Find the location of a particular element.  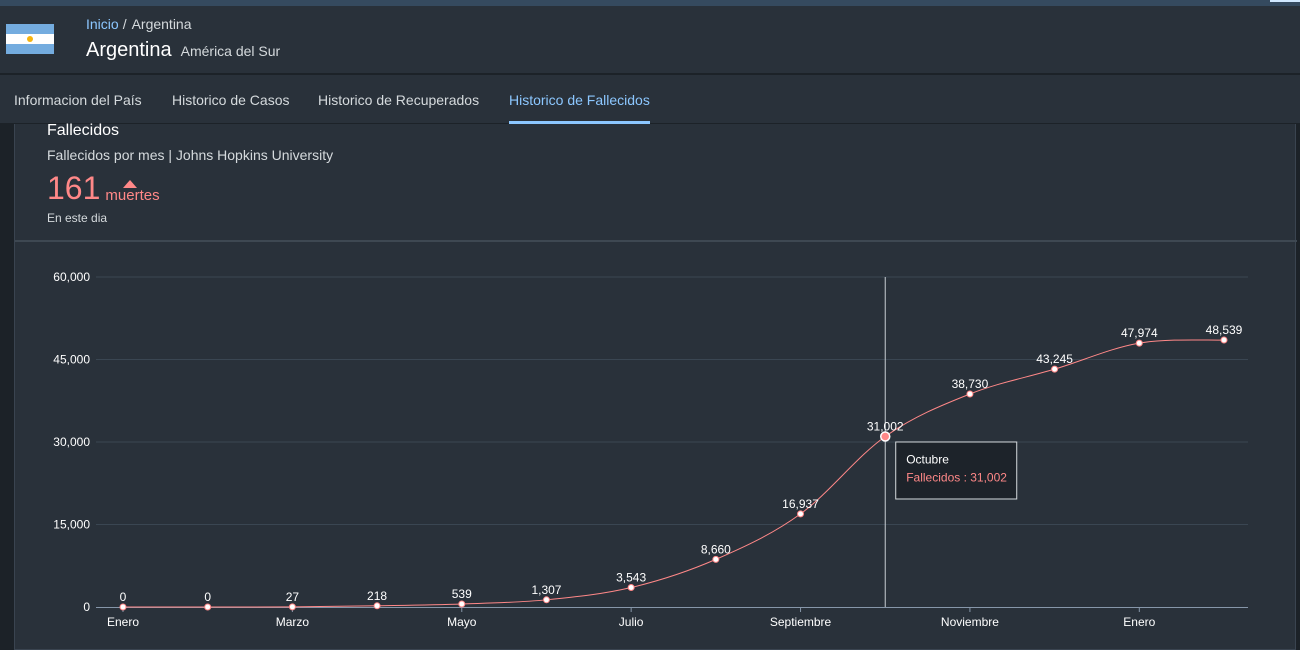

tooltip-box is located at coordinates (956, 470).